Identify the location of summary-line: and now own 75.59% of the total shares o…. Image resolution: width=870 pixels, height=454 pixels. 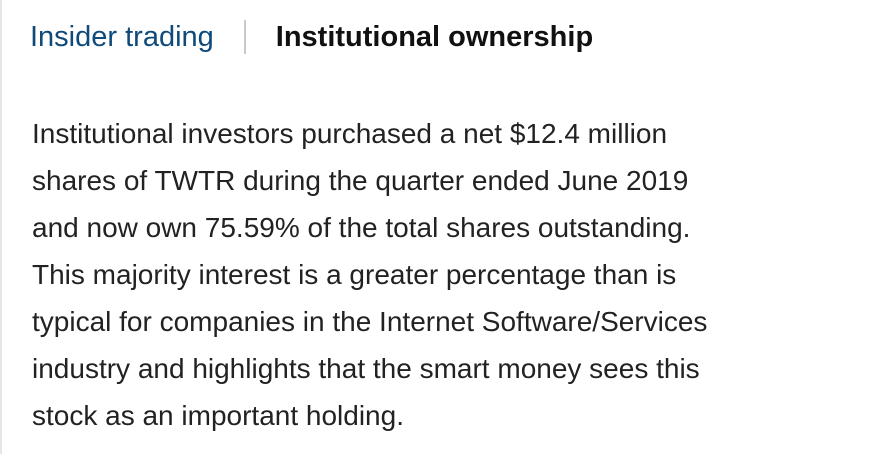
(361, 227).